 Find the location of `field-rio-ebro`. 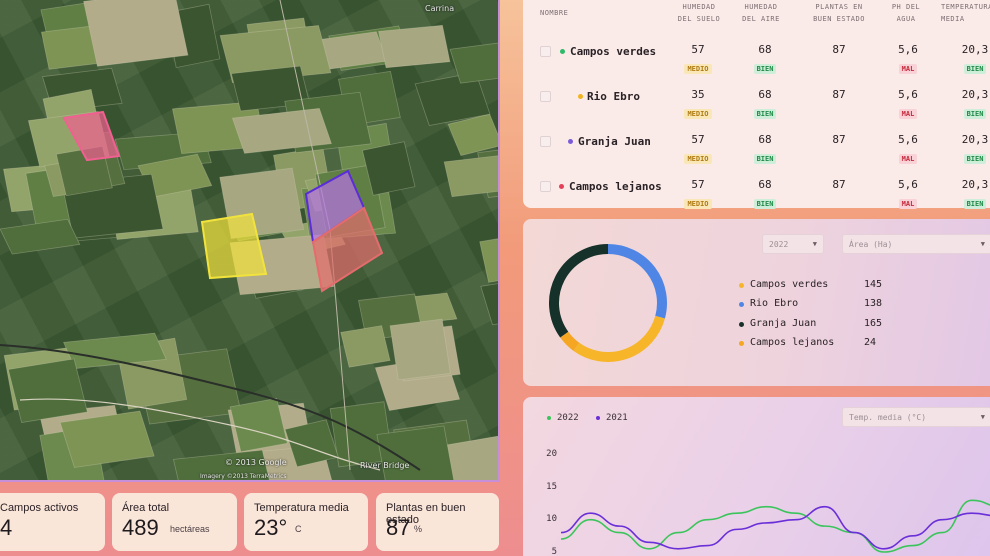

field-rio-ebro is located at coordinates (347, 249).